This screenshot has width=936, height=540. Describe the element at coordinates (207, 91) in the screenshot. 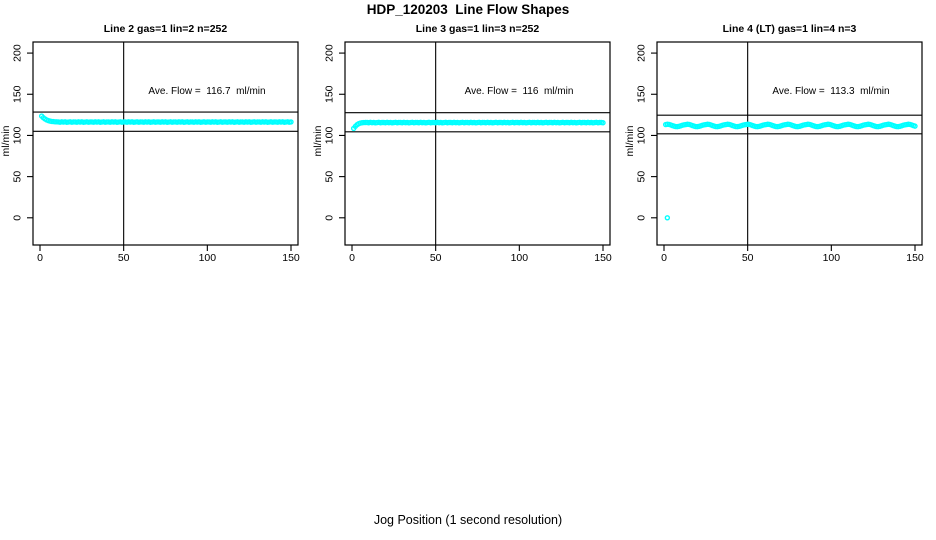

I see `ave-flow-annotation: Ave. Flow = 116.7 ml/min` at that location.